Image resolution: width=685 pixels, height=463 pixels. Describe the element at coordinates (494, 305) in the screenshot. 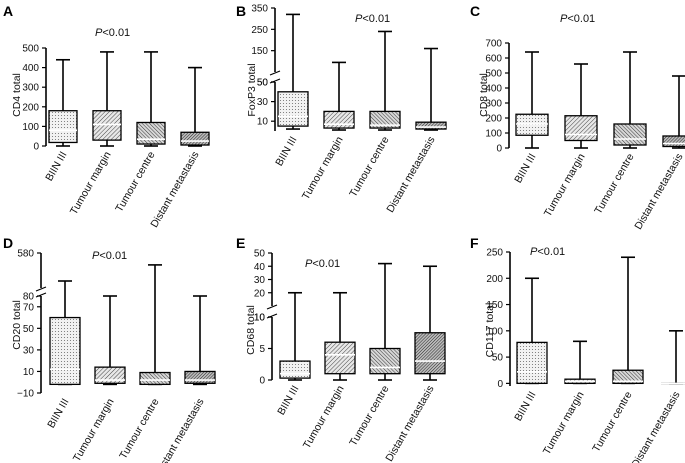

I see `y-tick-label: 150` at that location.